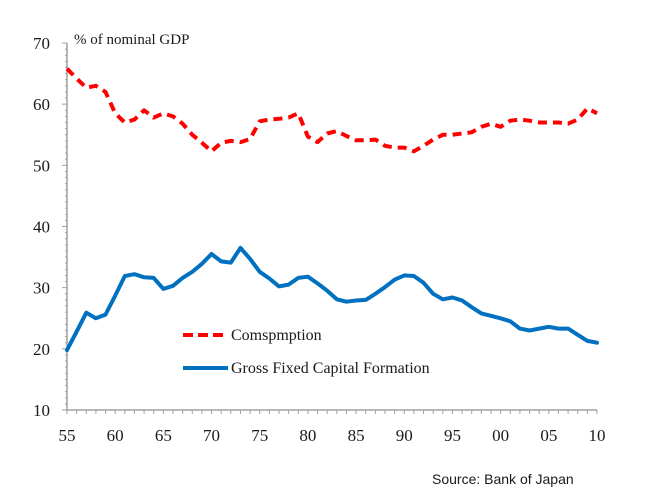 The height and width of the screenshot is (492, 651). I want to click on legend-label-gfcf: Gross Fixed Capital Formation, so click(330, 368).